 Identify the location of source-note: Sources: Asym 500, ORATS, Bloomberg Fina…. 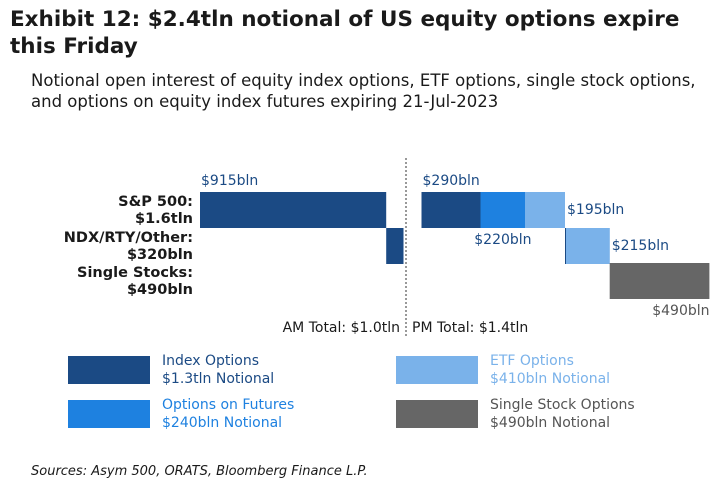
(199, 471).